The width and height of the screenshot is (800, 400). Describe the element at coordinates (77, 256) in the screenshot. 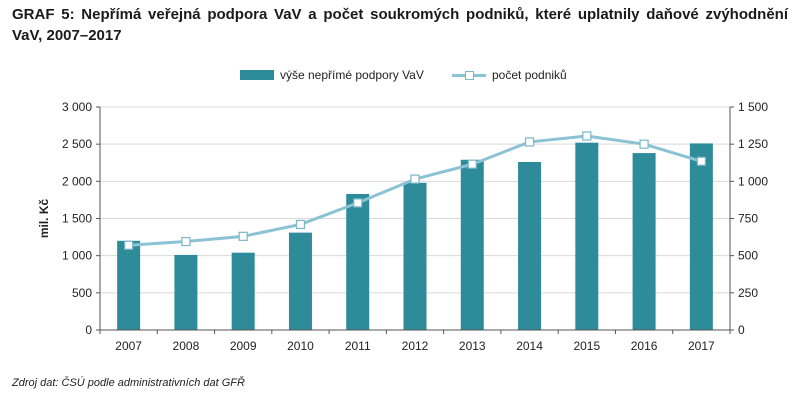

I see `y-tick-label: 1 000` at that location.